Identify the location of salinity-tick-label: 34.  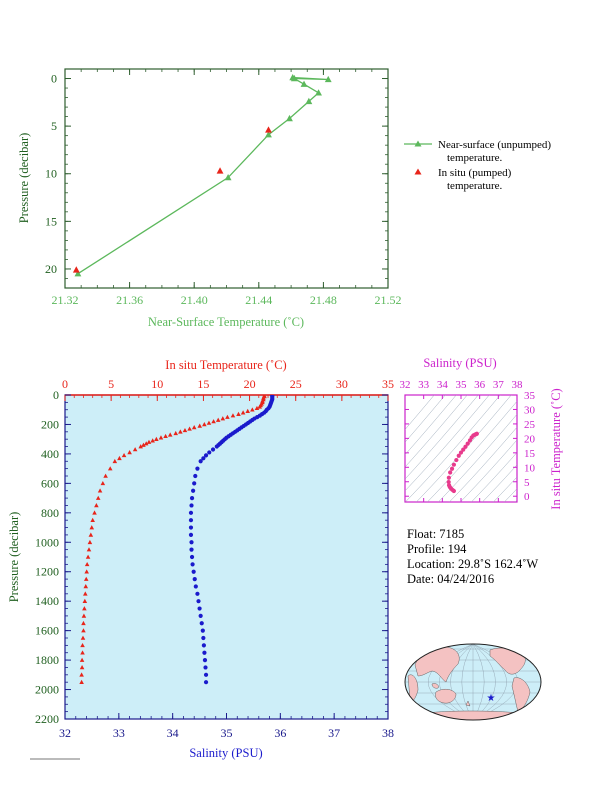
(173, 733).